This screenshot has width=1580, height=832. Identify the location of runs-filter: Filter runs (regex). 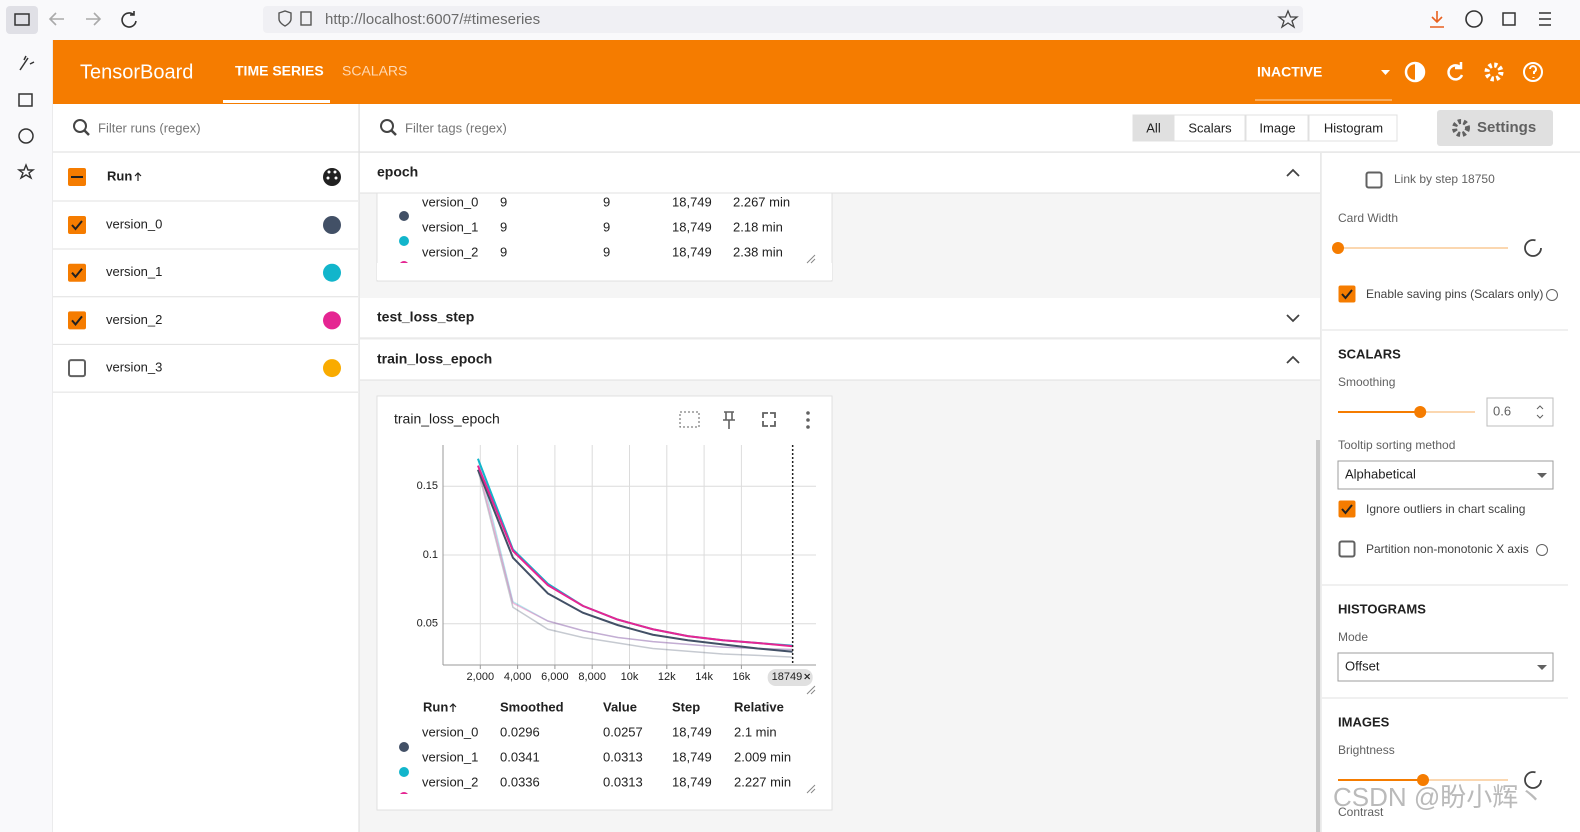
(149, 127).